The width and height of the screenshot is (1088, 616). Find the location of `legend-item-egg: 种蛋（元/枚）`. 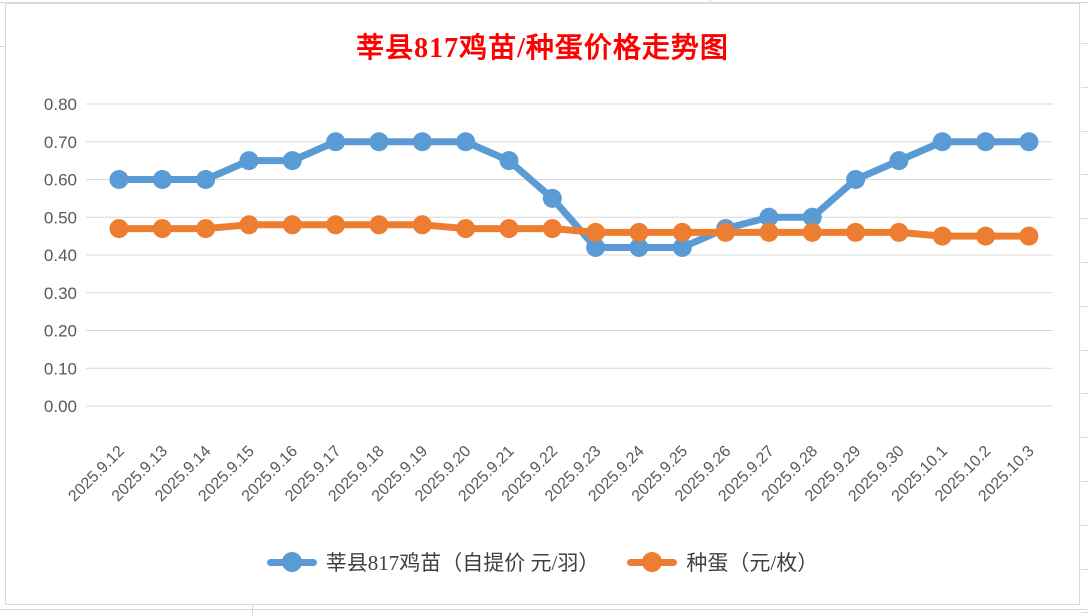

legend-item-egg: 种蛋（元/枚） is located at coordinates (722, 562).